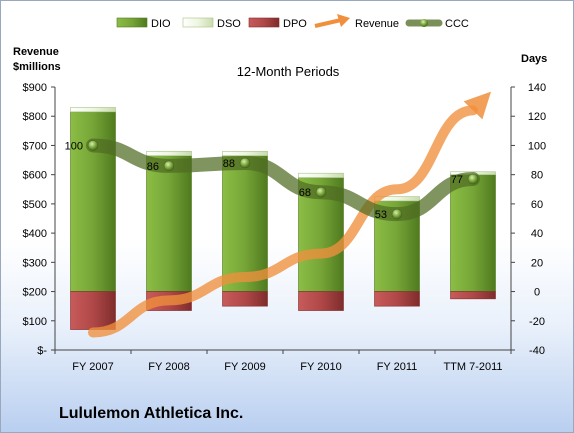 The image size is (574, 433). Describe the element at coordinates (244, 367) in the screenshot. I see `x-tick-label: FY 2009` at that location.